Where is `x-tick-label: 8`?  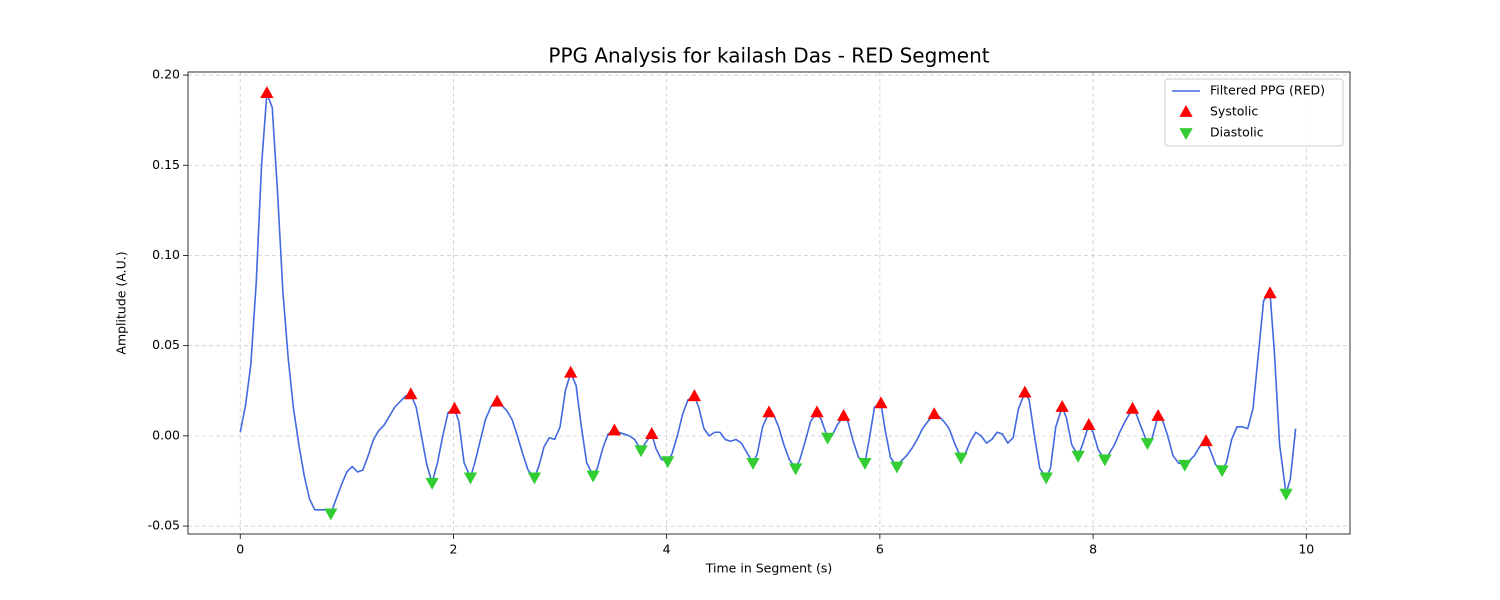
x-tick-label: 8 is located at coordinates (1093, 549).